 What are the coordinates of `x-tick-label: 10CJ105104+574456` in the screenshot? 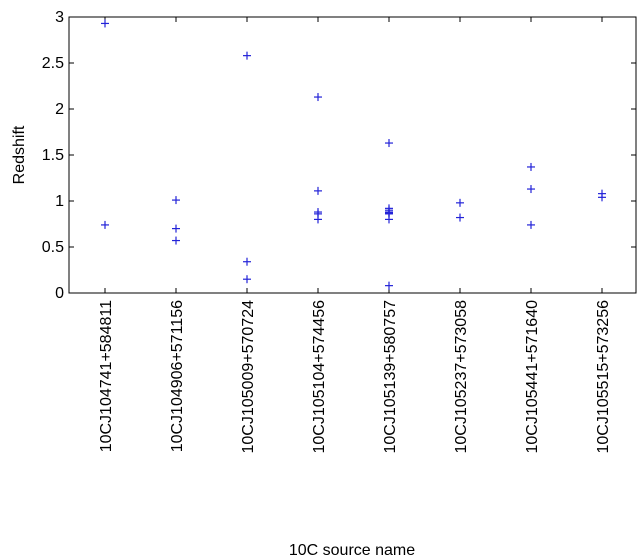 It's located at (319, 377).